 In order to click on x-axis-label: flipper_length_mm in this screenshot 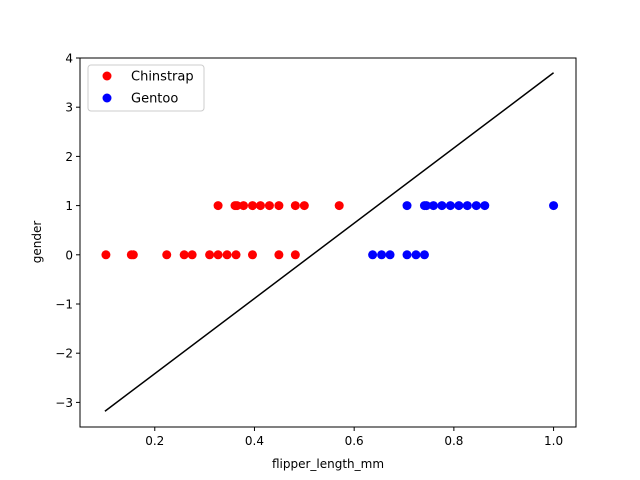, I will do `click(328, 464)`.